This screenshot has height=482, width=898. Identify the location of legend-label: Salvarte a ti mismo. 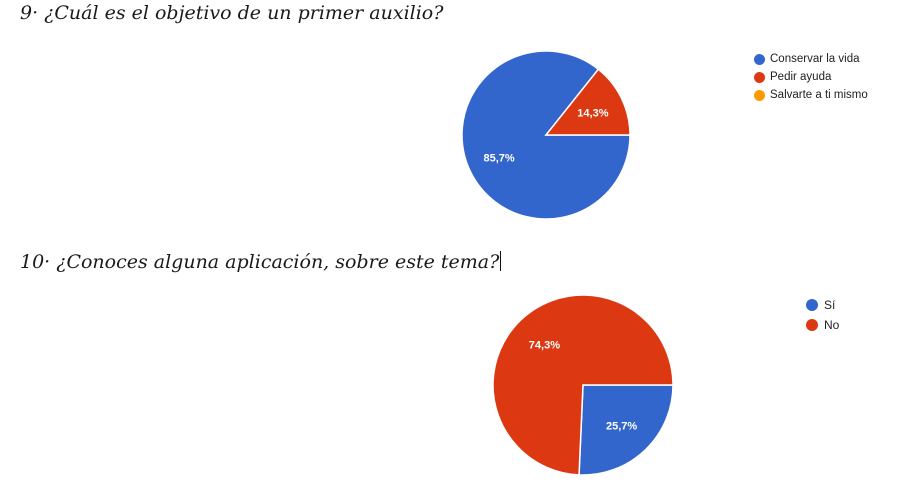
(819, 95).